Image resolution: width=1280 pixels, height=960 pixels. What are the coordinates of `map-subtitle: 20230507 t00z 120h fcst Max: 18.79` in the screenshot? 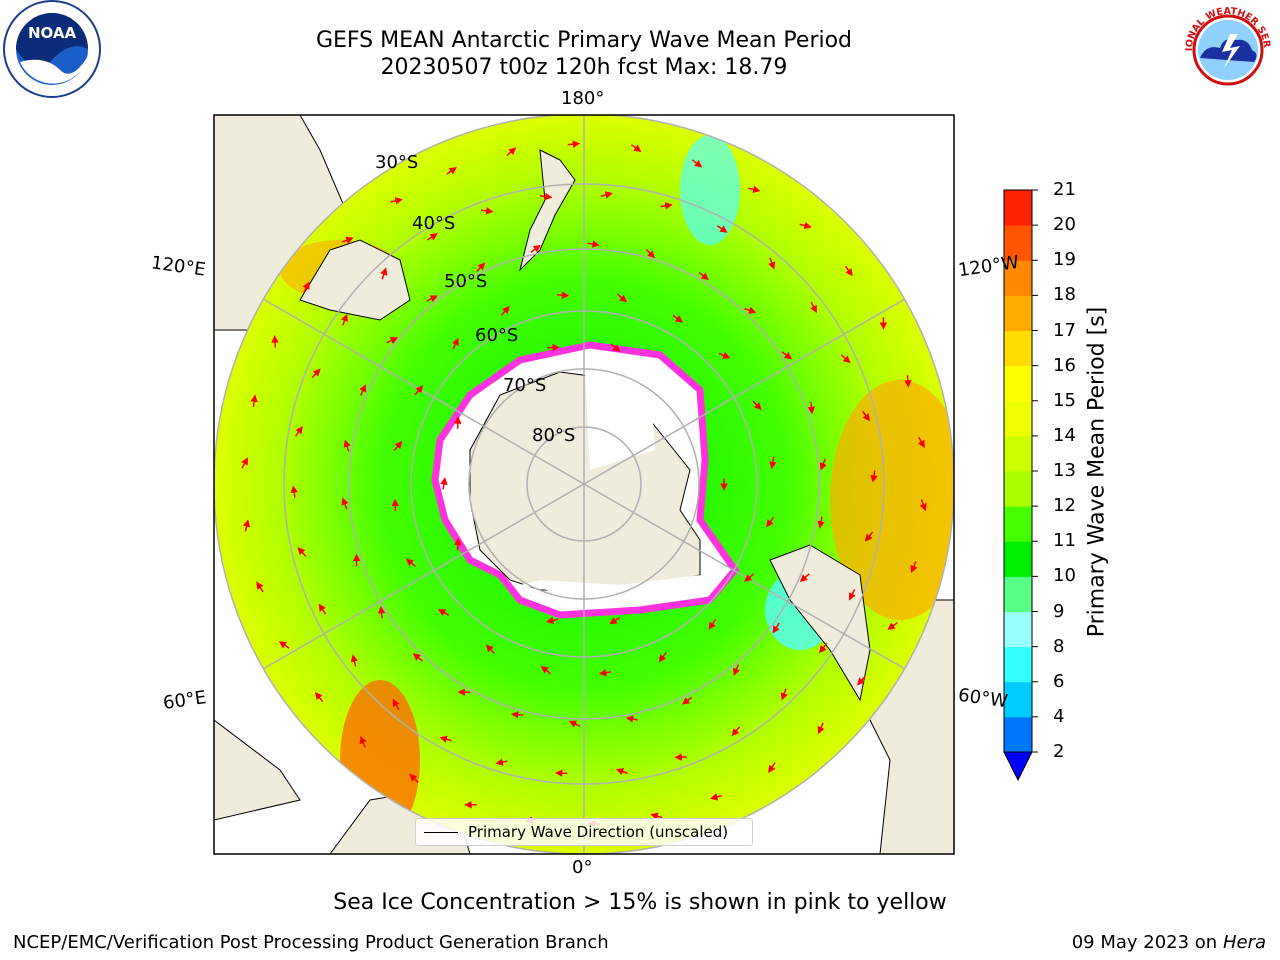 It's located at (584, 67).